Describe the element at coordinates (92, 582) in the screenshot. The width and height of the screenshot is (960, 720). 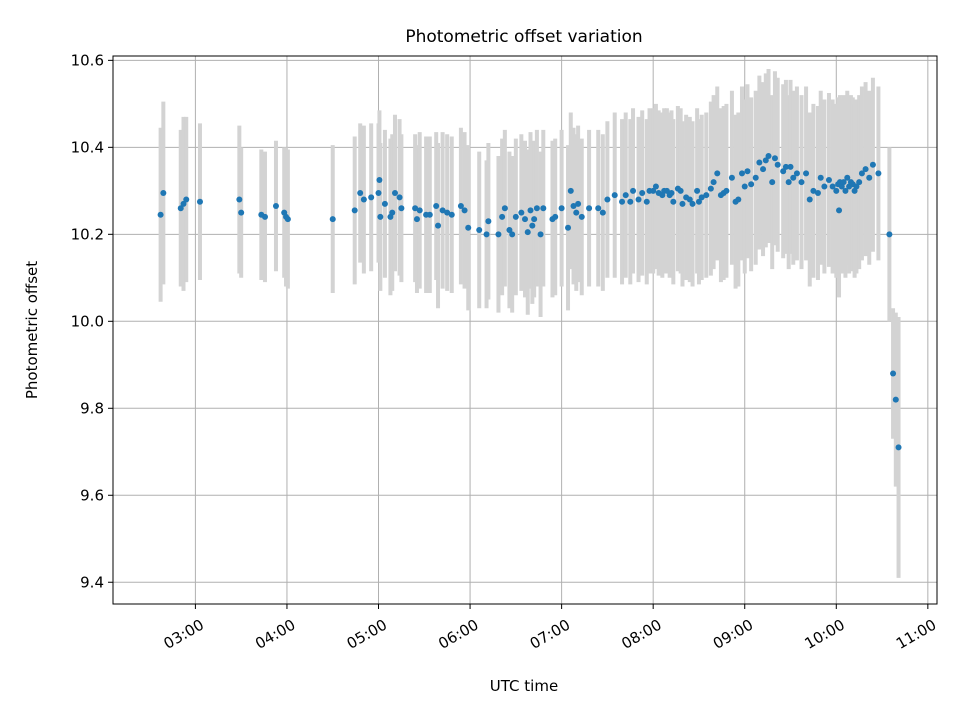
I see `y-tick-label: 9.4` at that location.